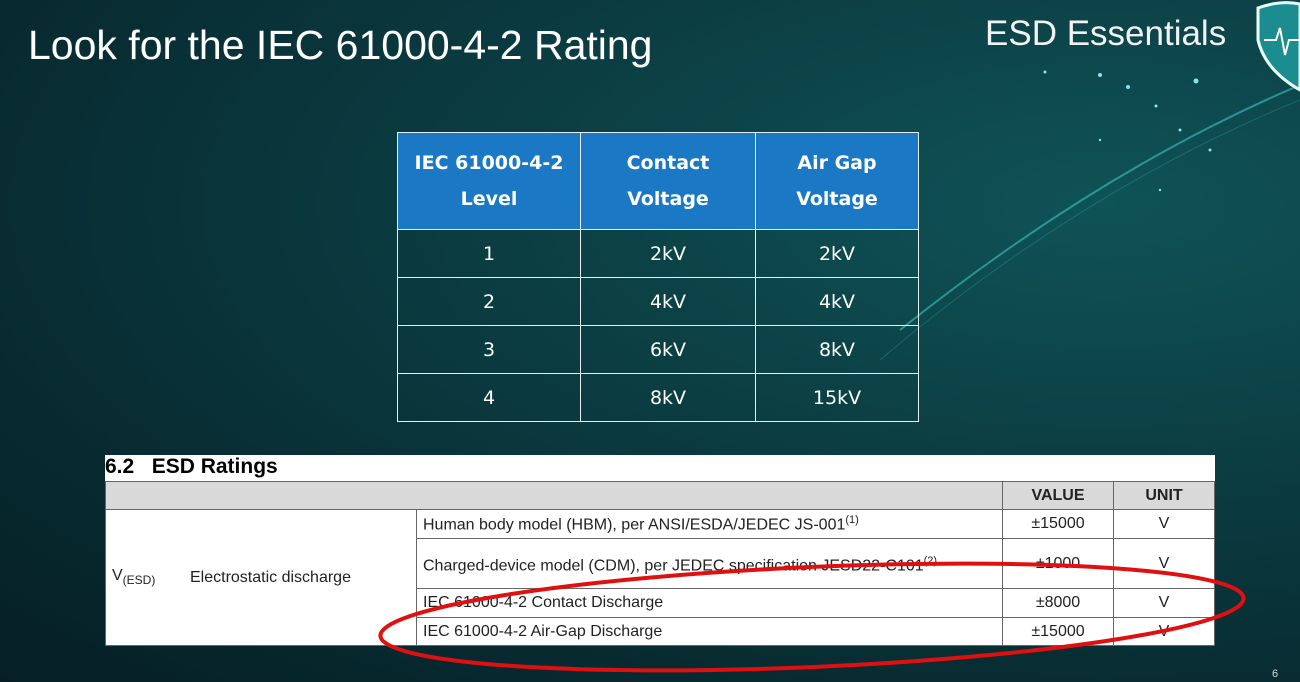 The image size is (1300, 682). I want to click on cell-level: 2, so click(489, 301).